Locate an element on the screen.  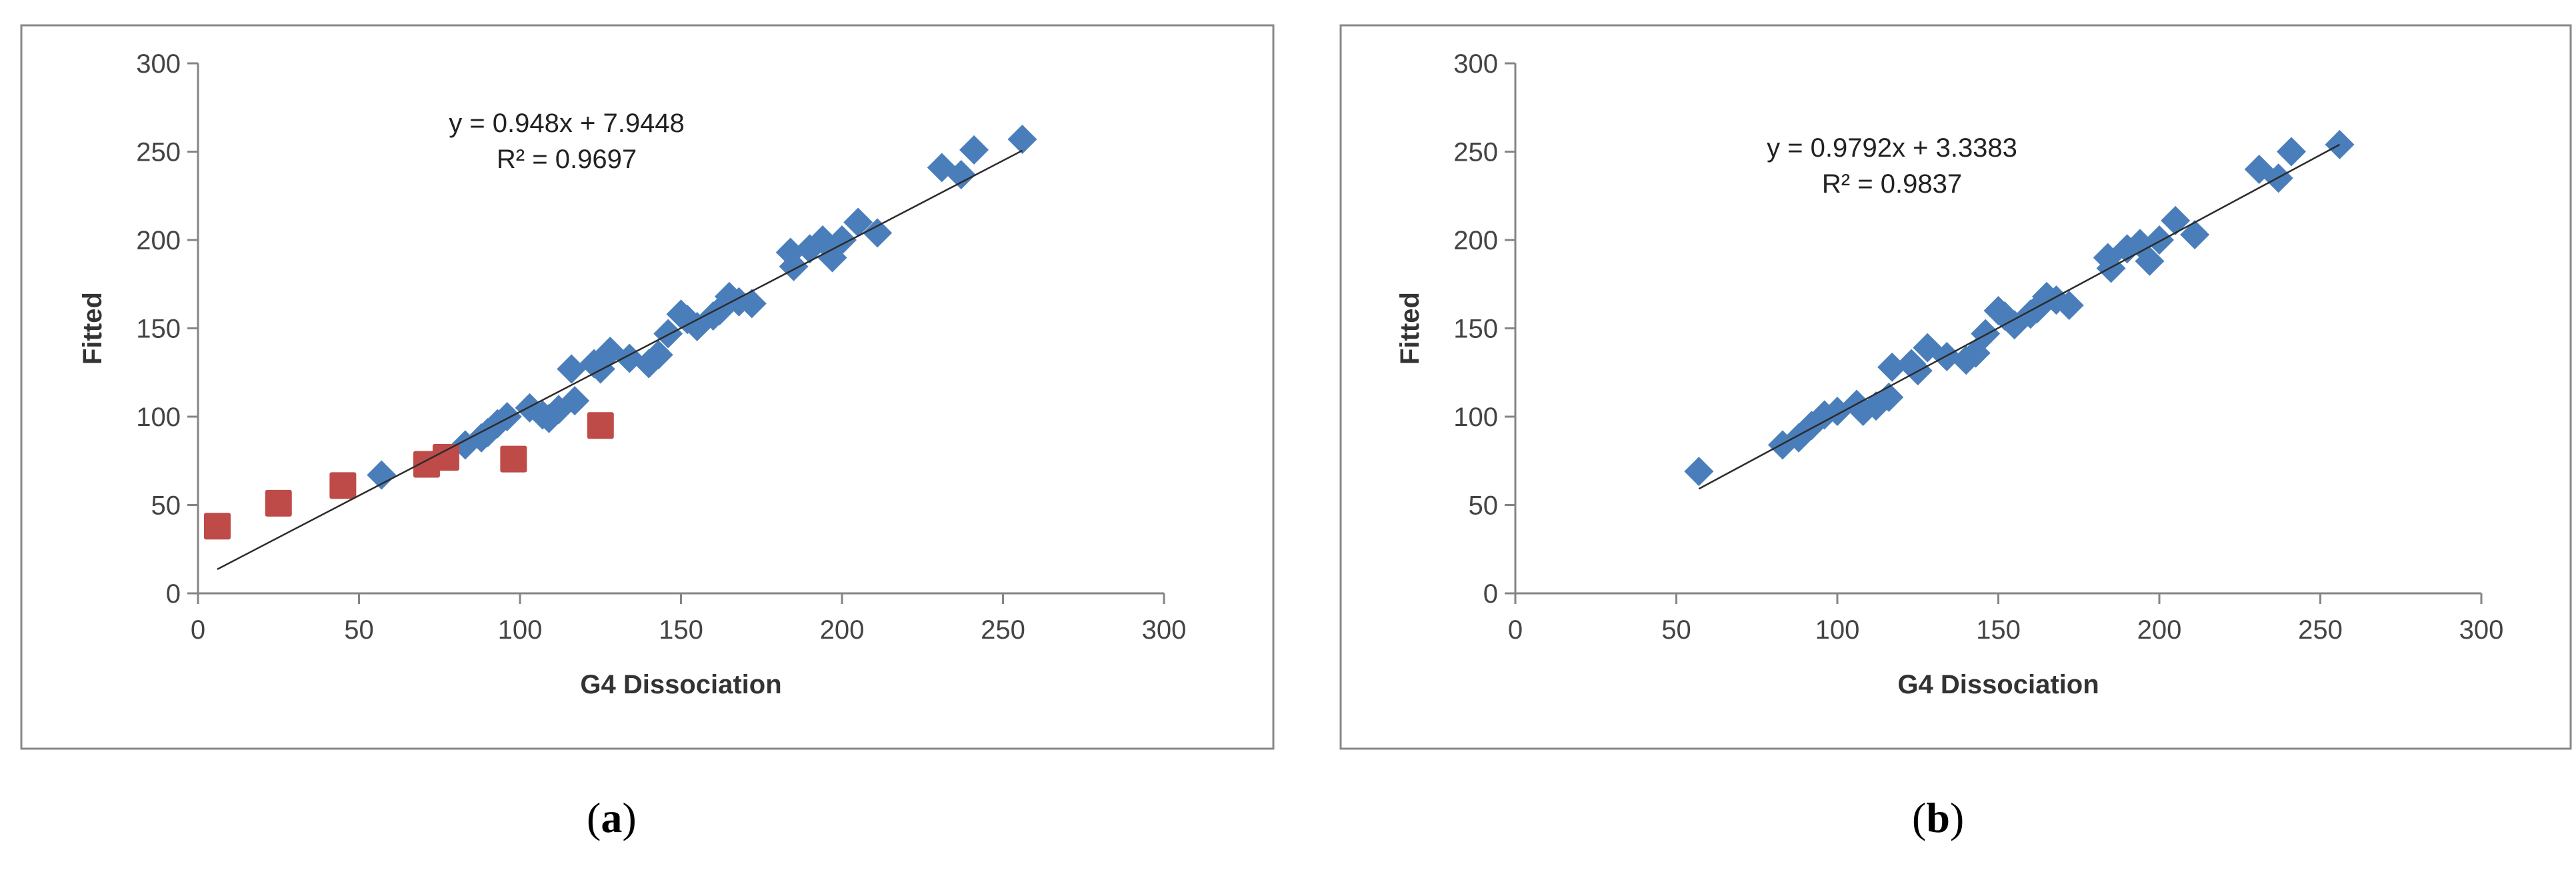
trendline is located at coordinates (2019, 316).